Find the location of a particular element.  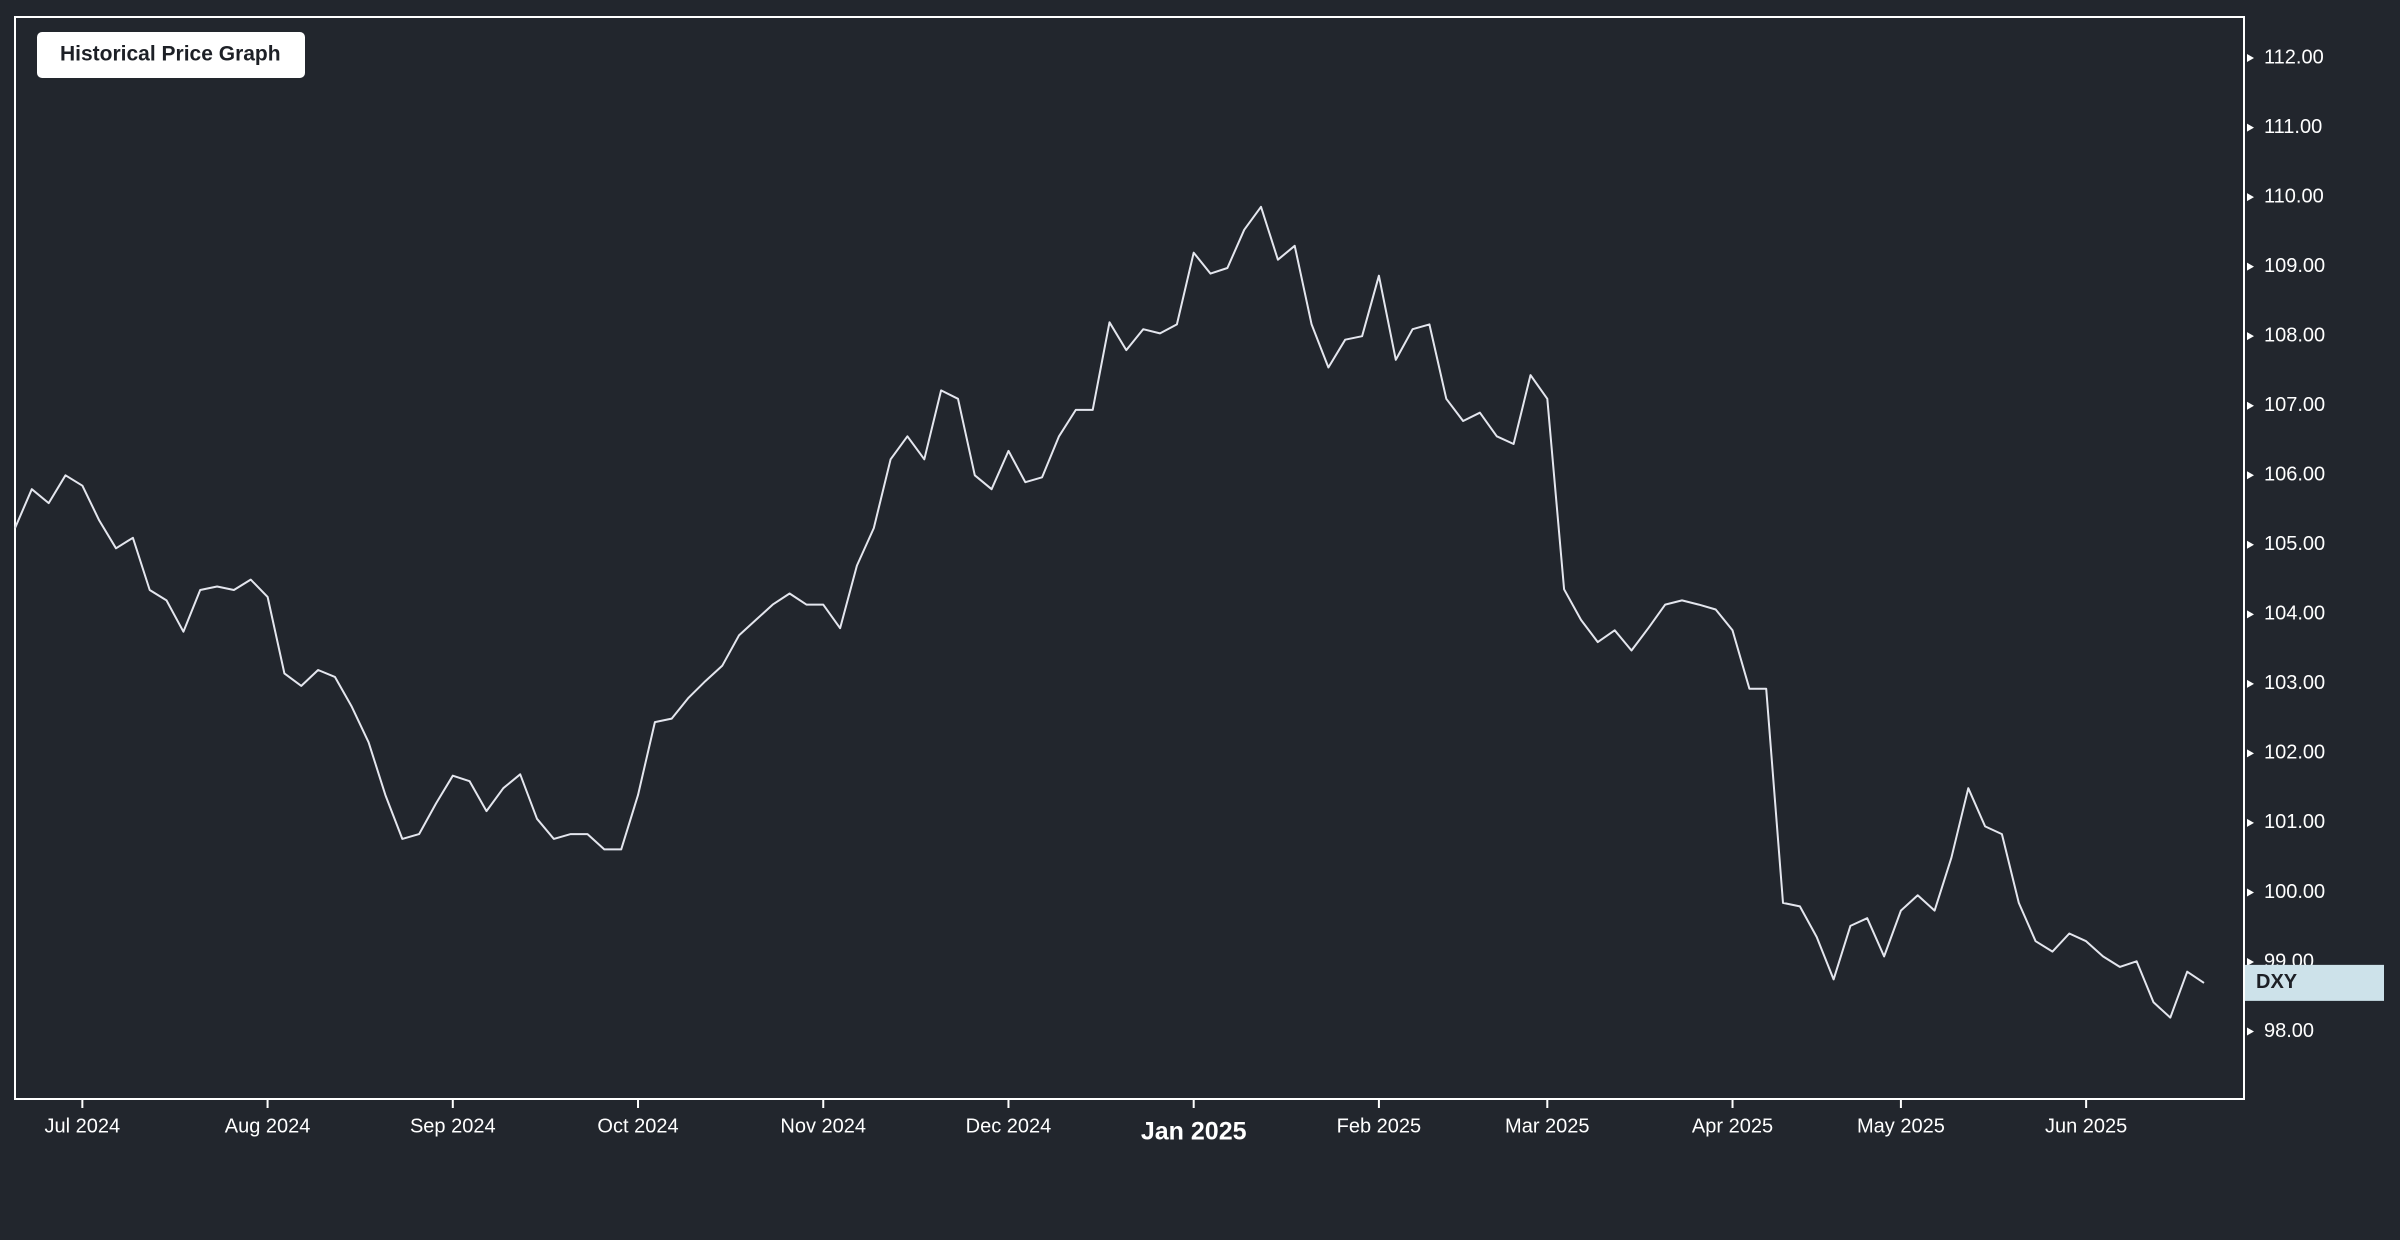

chart-title: Historical Price Graph is located at coordinates (170, 54).